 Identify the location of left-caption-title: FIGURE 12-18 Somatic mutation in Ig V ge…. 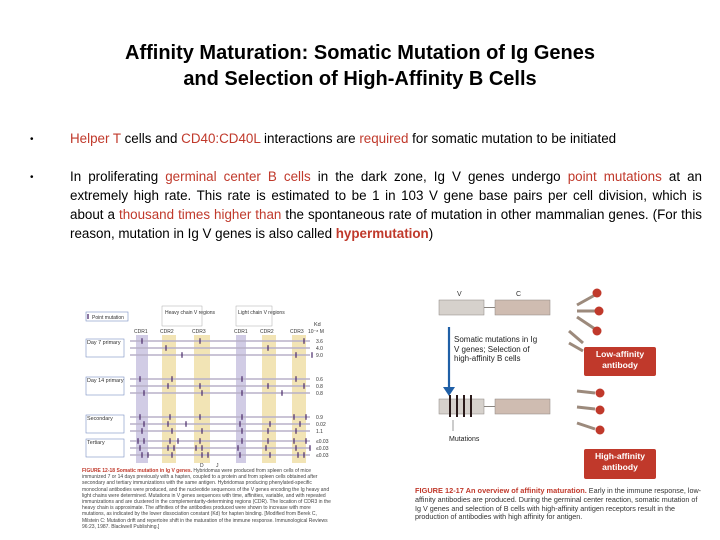
(137, 471).